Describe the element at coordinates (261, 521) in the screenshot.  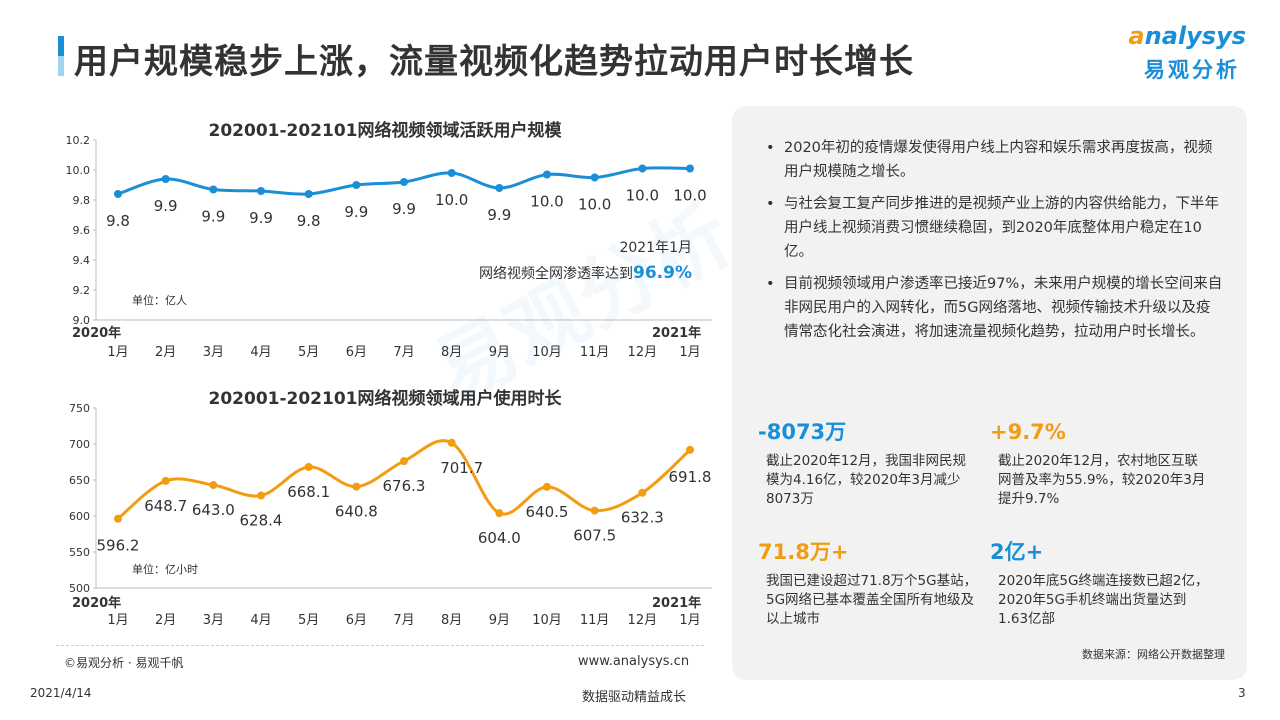
I see `data-label: 628.4` at that location.